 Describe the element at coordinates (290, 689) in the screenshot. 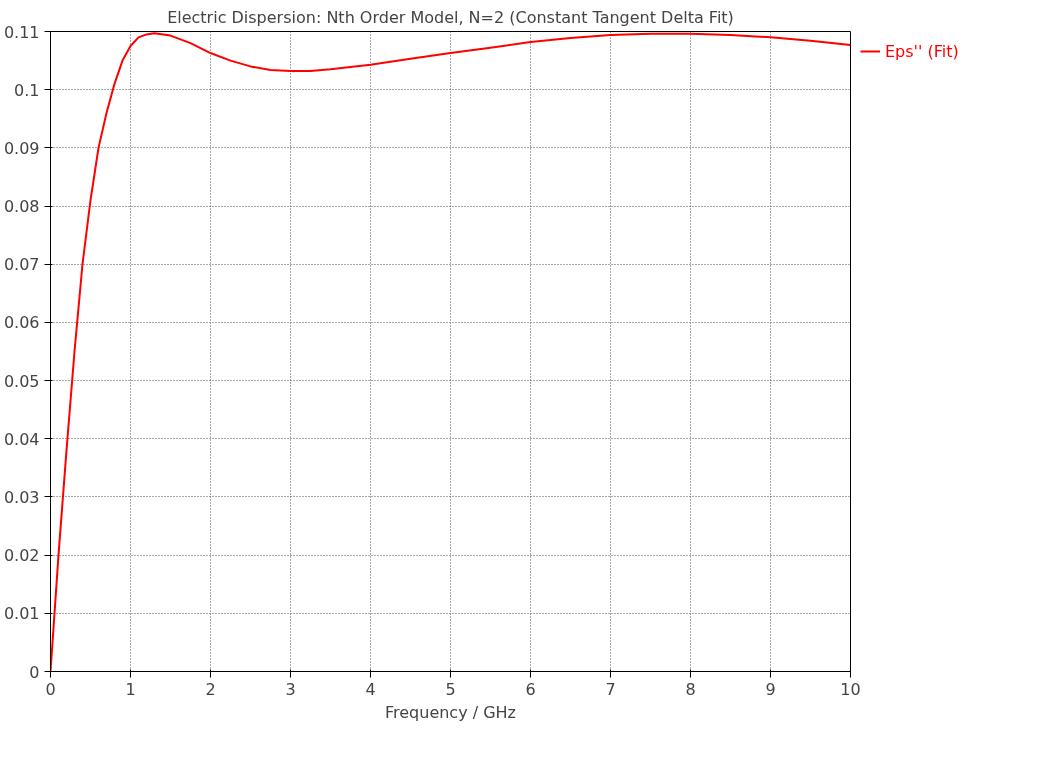

I see `x-tick-label: 3` at that location.